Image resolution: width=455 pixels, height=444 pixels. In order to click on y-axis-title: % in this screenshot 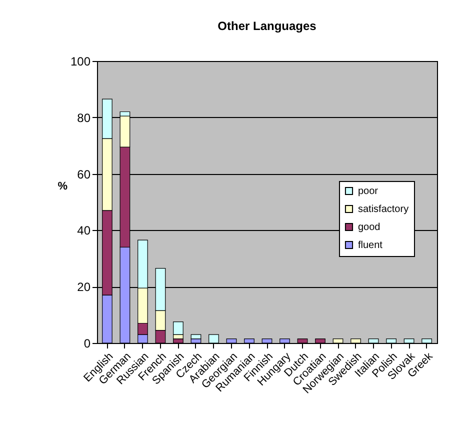, I will do `click(63, 186)`.